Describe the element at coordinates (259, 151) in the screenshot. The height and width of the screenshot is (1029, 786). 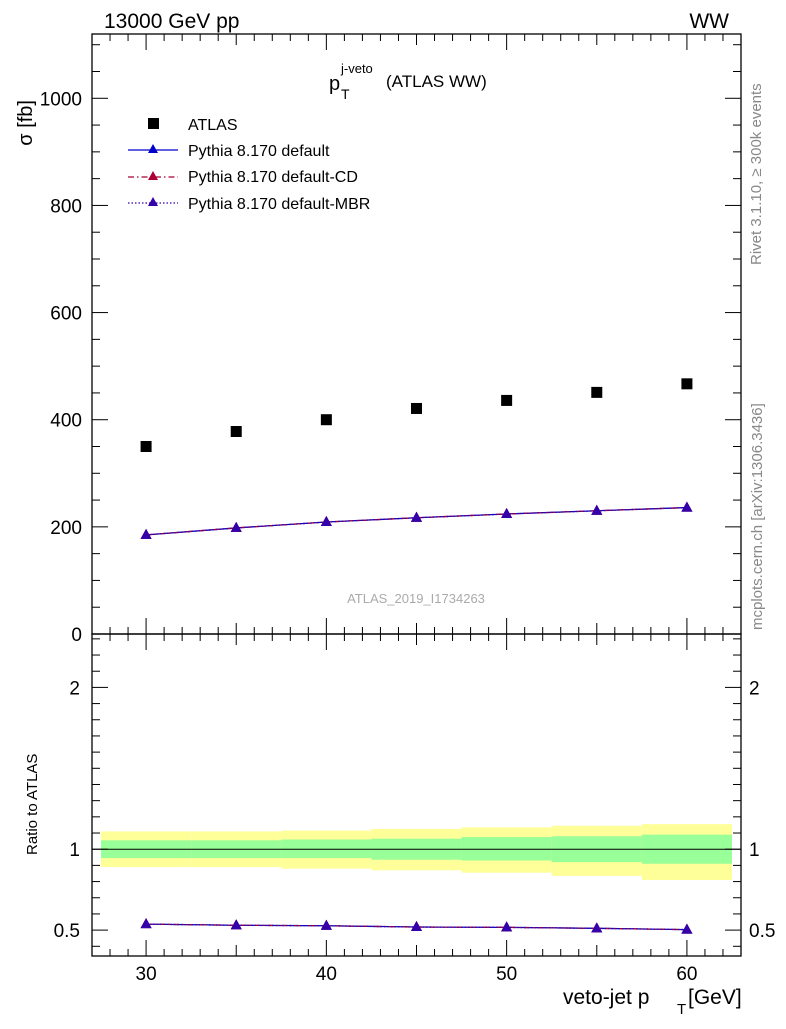
I see `legend-label-default: Pythia 8.170 default` at that location.